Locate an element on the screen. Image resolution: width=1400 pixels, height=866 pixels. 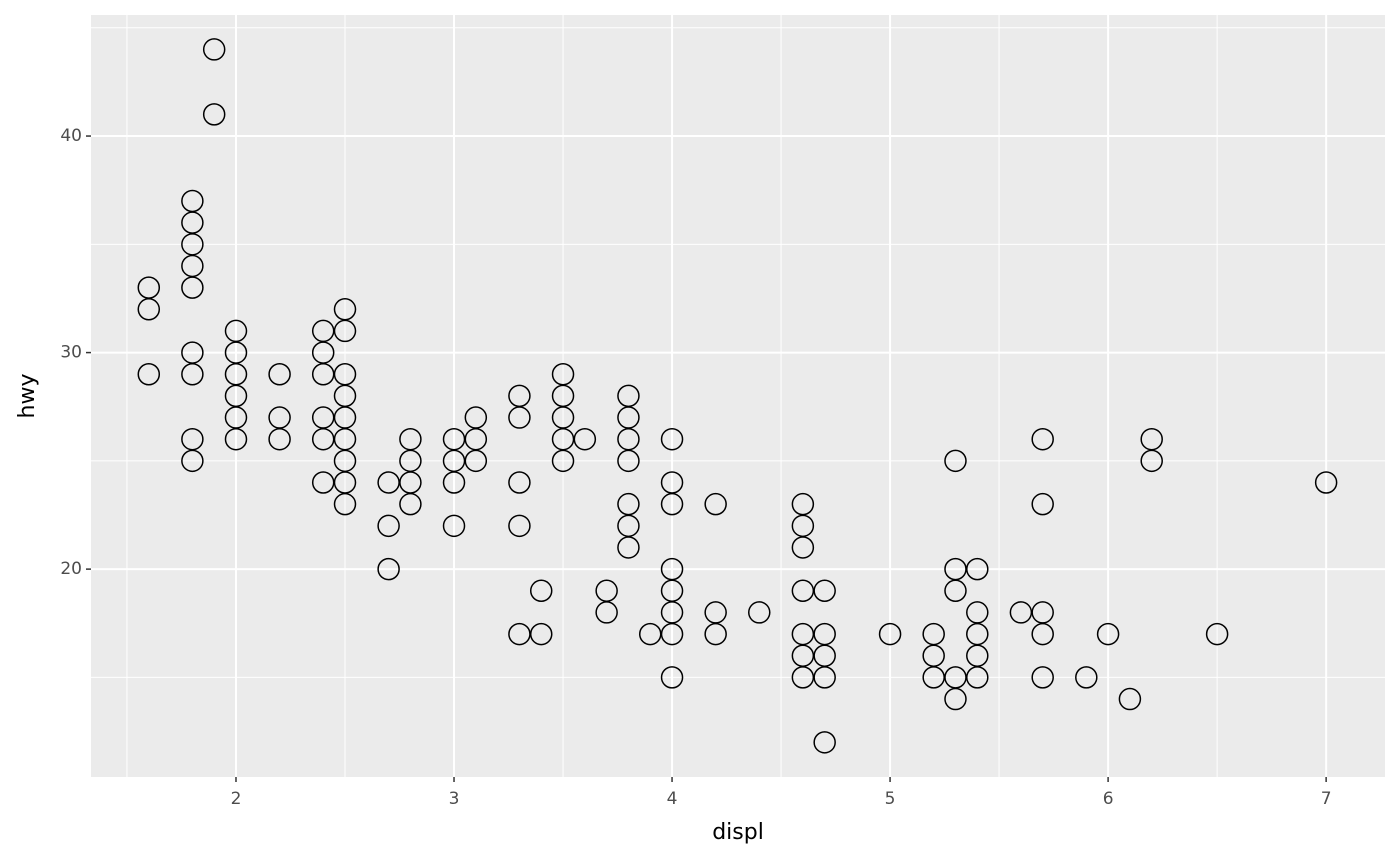
y-axis-title: hwy is located at coordinates (27, 396).